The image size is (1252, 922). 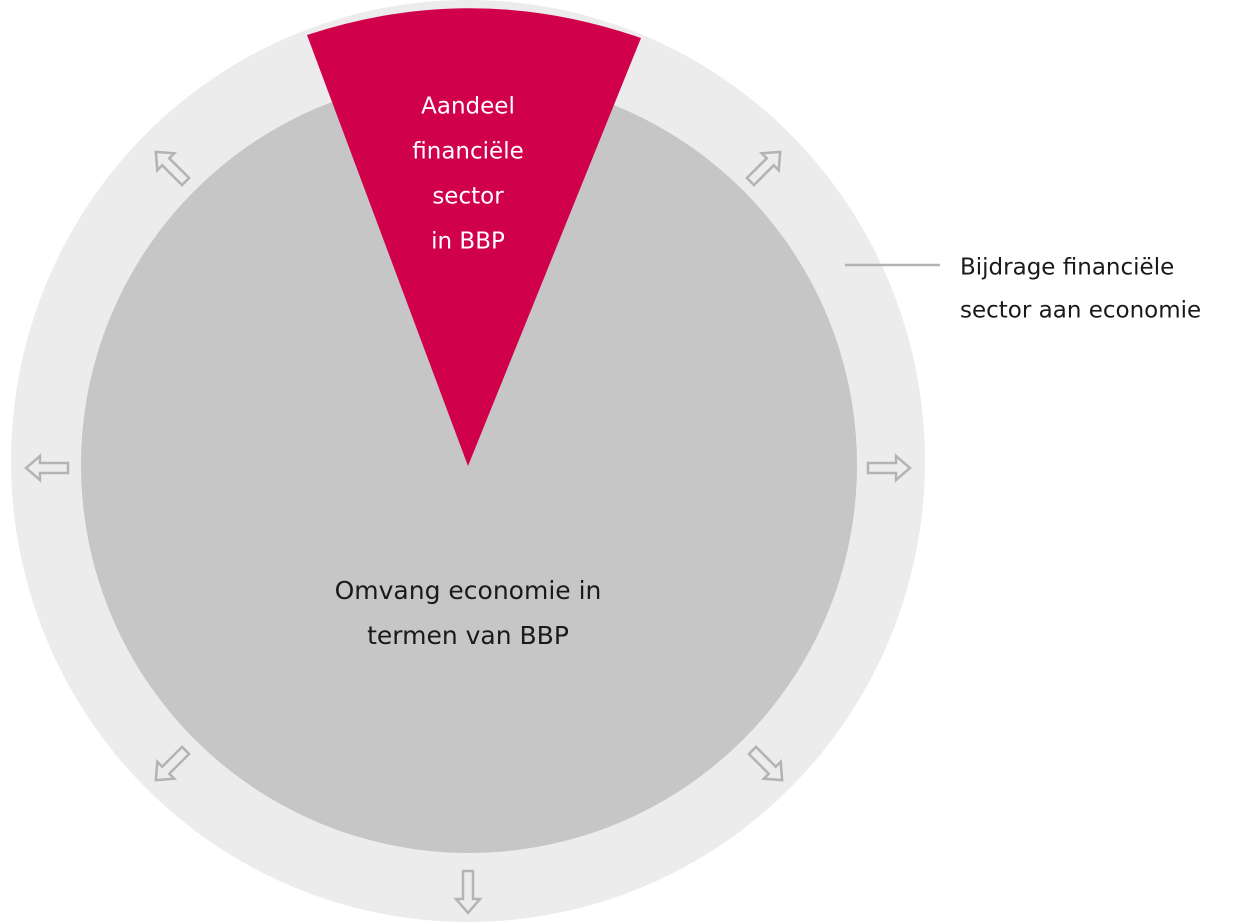 What do you see at coordinates (468, 242) in the screenshot?
I see `wedge-label-line: in BBP` at bounding box center [468, 242].